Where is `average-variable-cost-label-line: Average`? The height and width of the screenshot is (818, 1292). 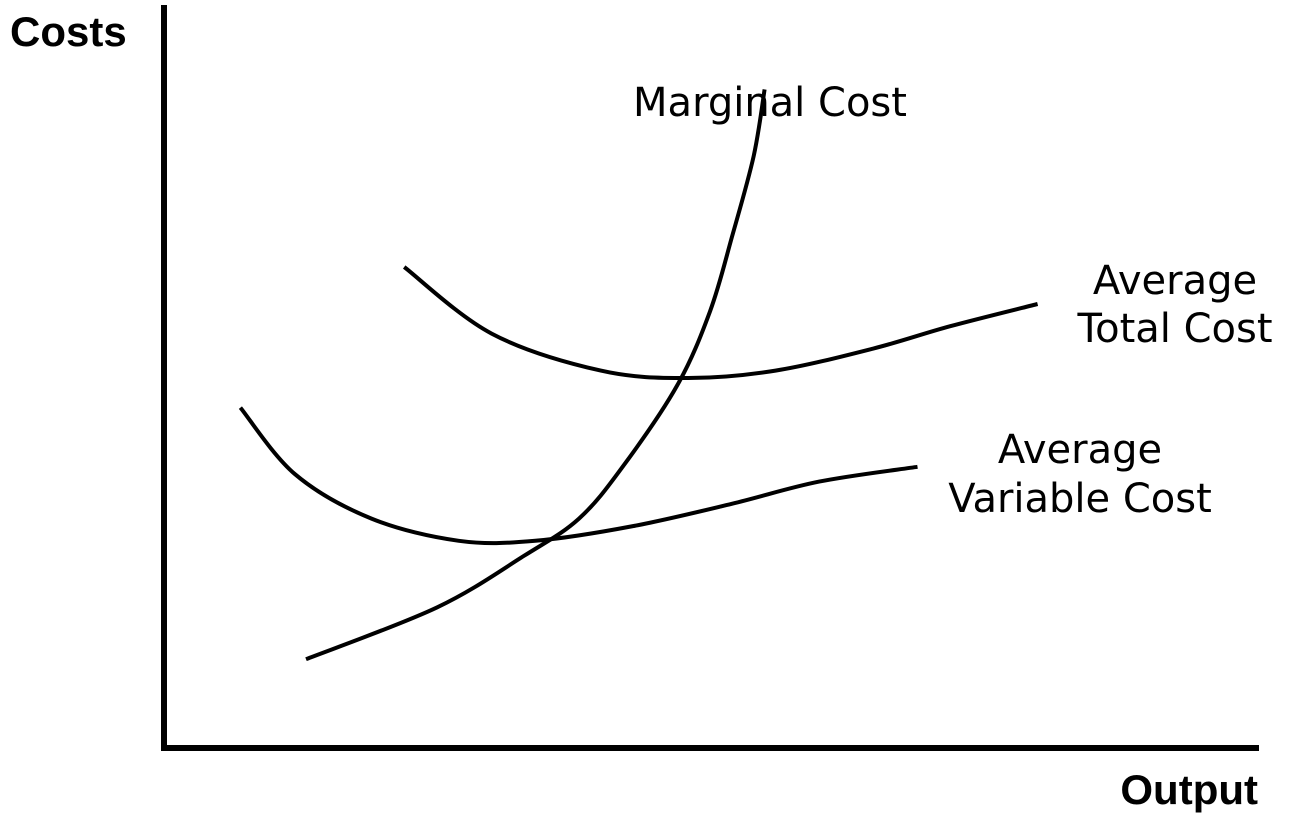 average-variable-cost-label-line: Average is located at coordinates (1080, 450).